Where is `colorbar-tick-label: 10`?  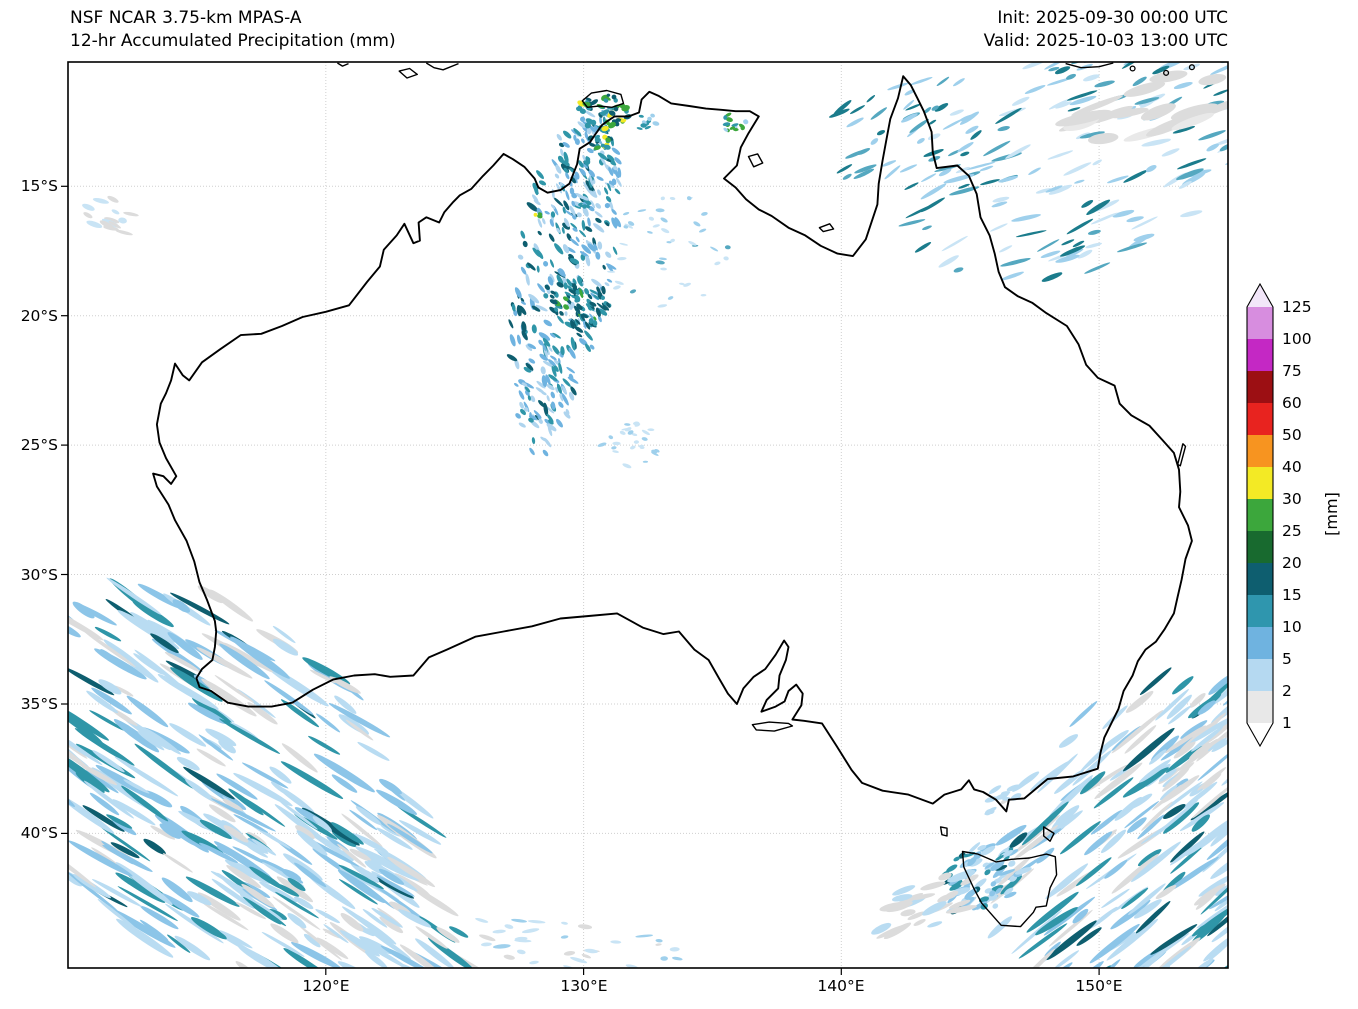 colorbar-tick-label: 10 is located at coordinates (1292, 627).